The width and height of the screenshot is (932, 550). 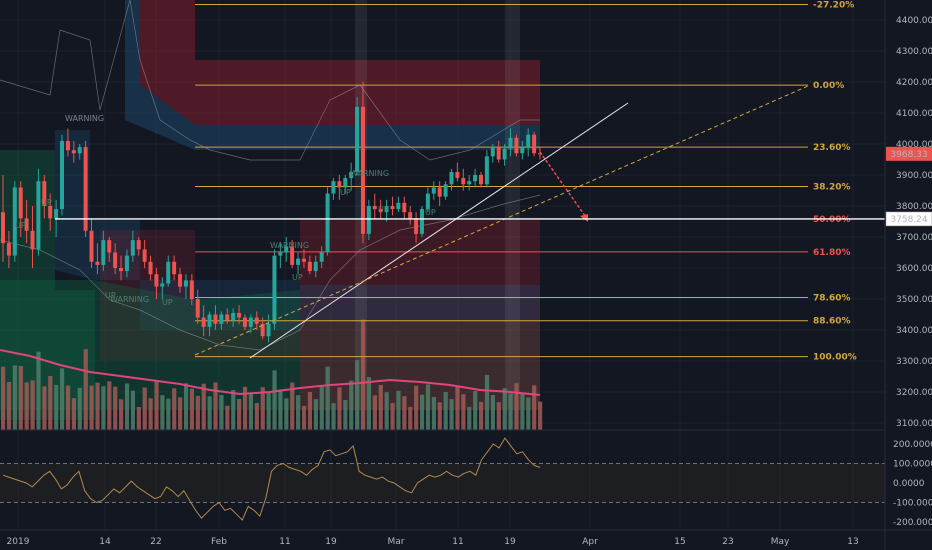 What do you see at coordinates (369, 173) in the screenshot?
I see `warning-label-4: WARNING` at bounding box center [369, 173].